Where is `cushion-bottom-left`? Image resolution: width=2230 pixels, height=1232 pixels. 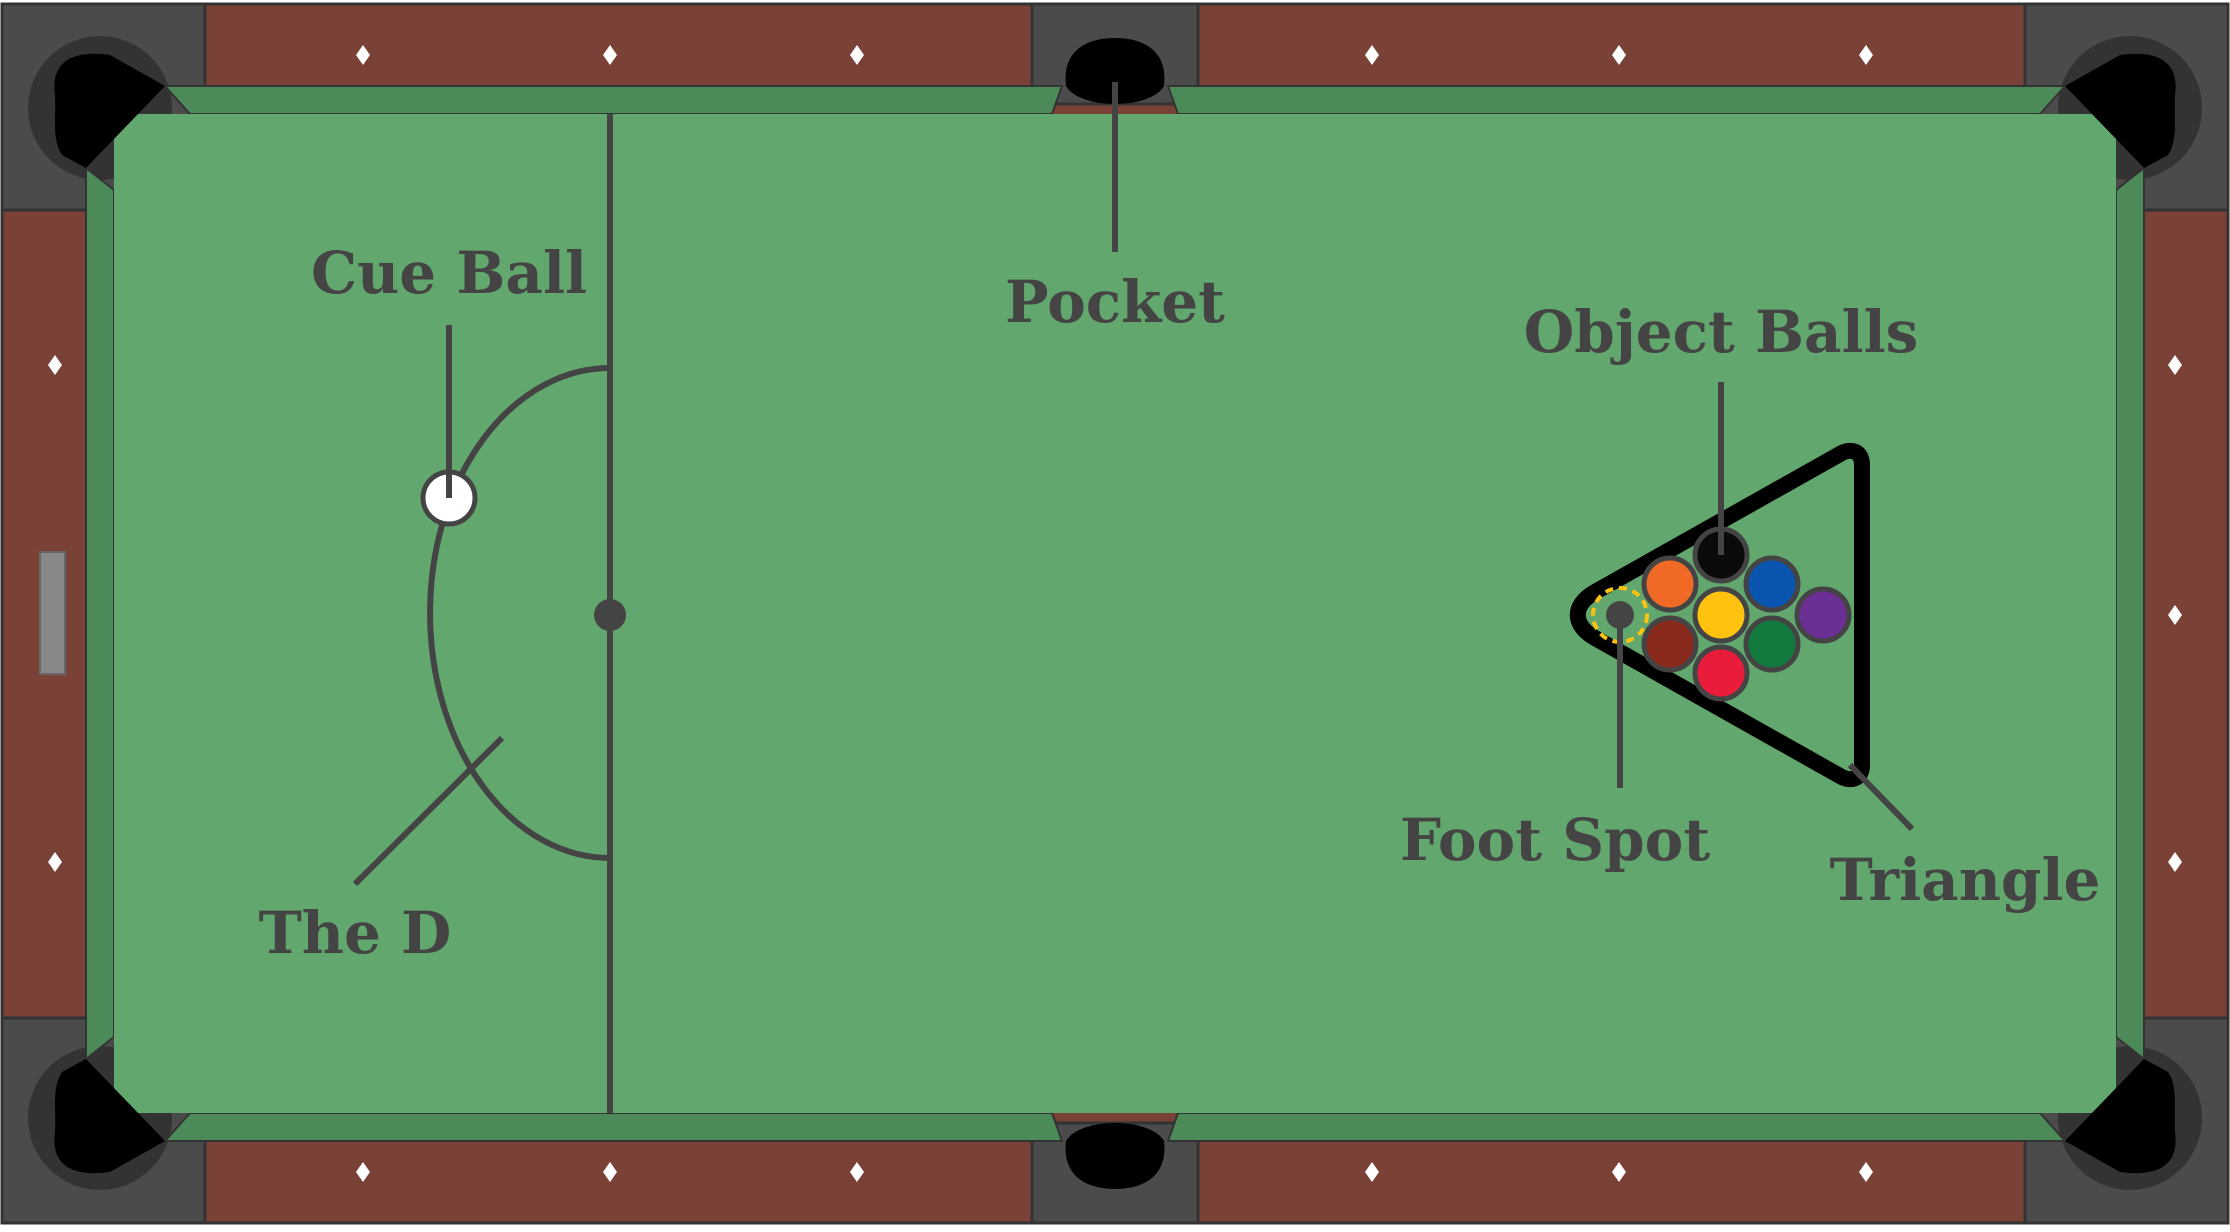 cushion-bottom-left is located at coordinates (613, 1127).